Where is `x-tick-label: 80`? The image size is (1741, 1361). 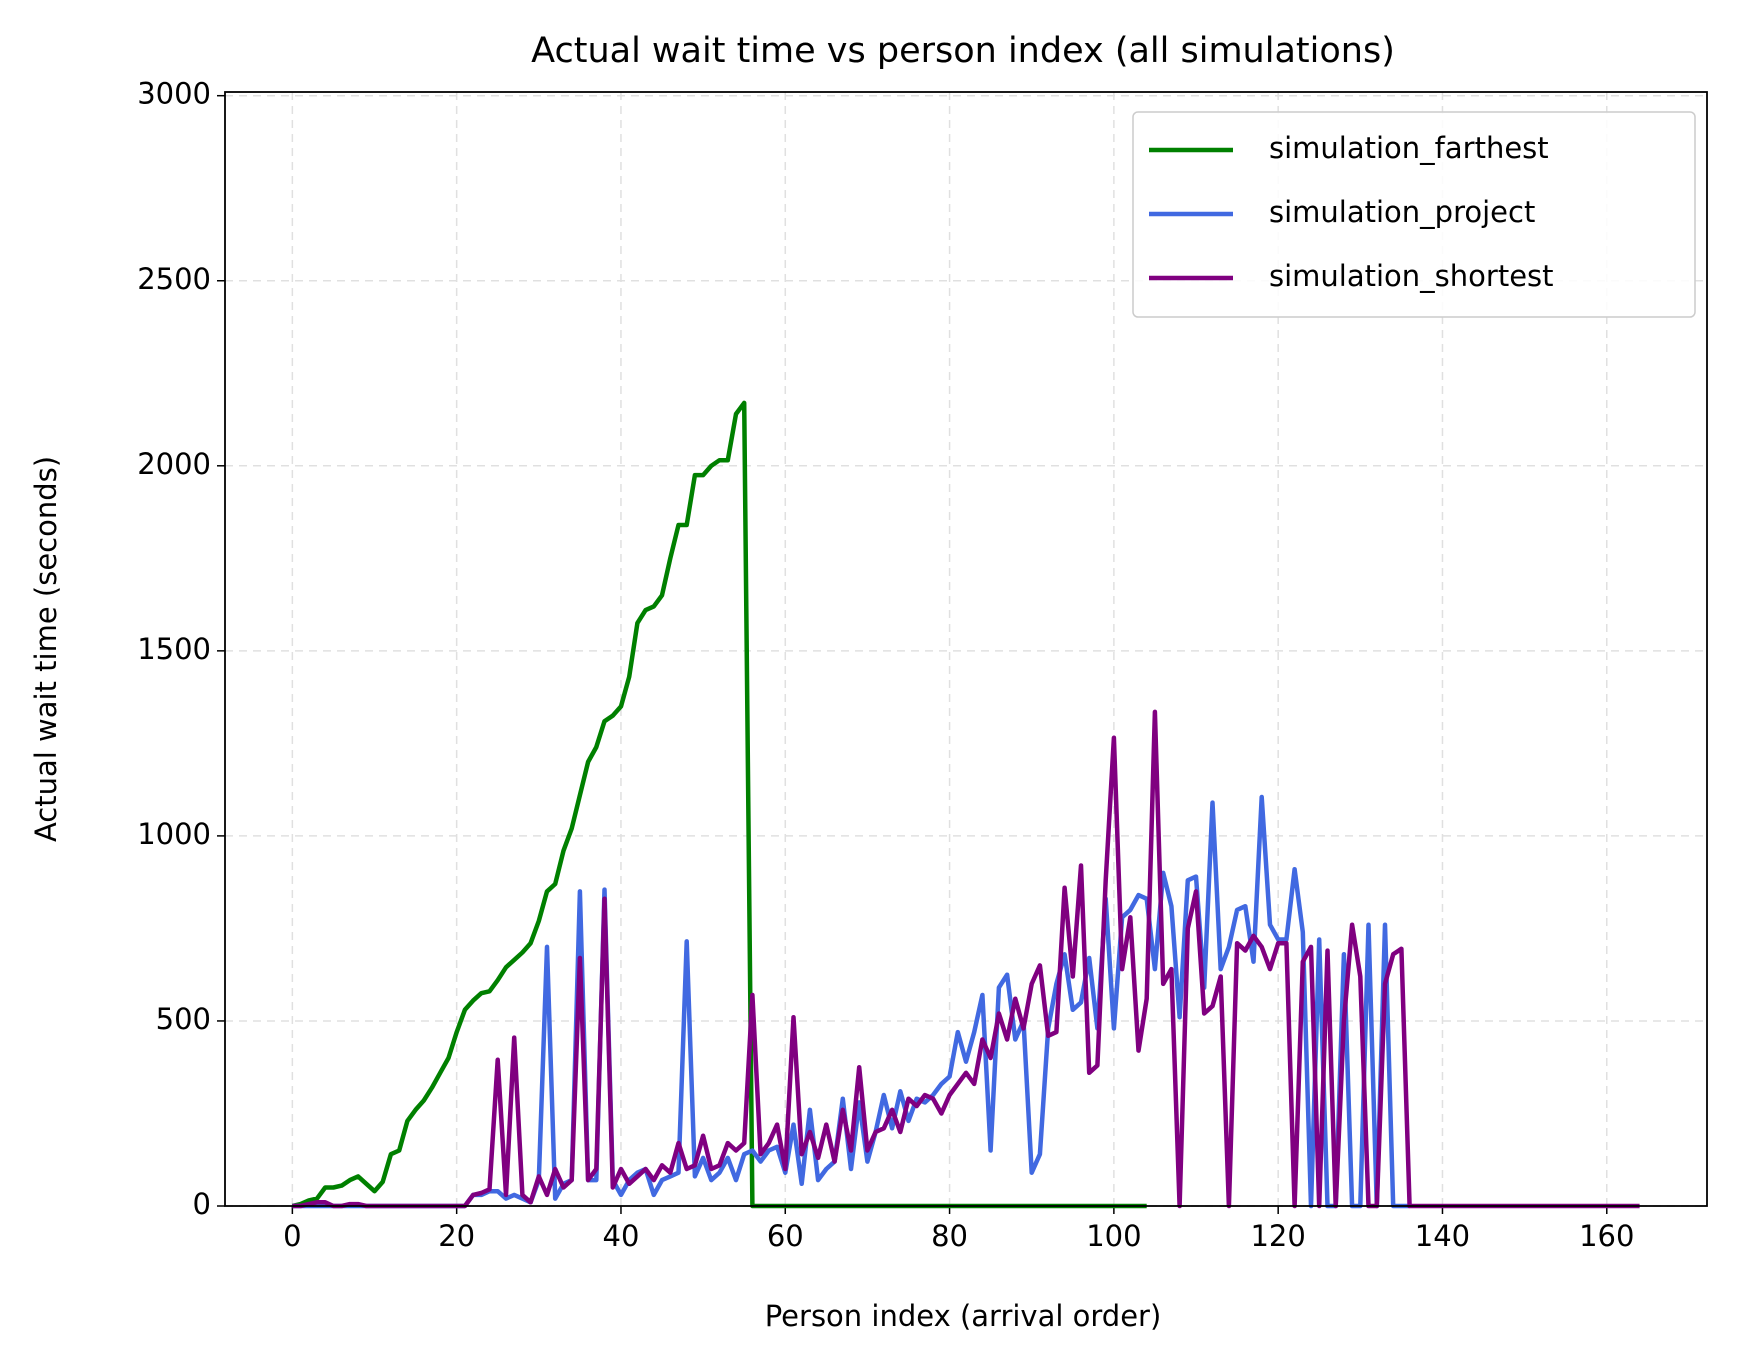 x-tick-label: 80 is located at coordinates (949, 1236).